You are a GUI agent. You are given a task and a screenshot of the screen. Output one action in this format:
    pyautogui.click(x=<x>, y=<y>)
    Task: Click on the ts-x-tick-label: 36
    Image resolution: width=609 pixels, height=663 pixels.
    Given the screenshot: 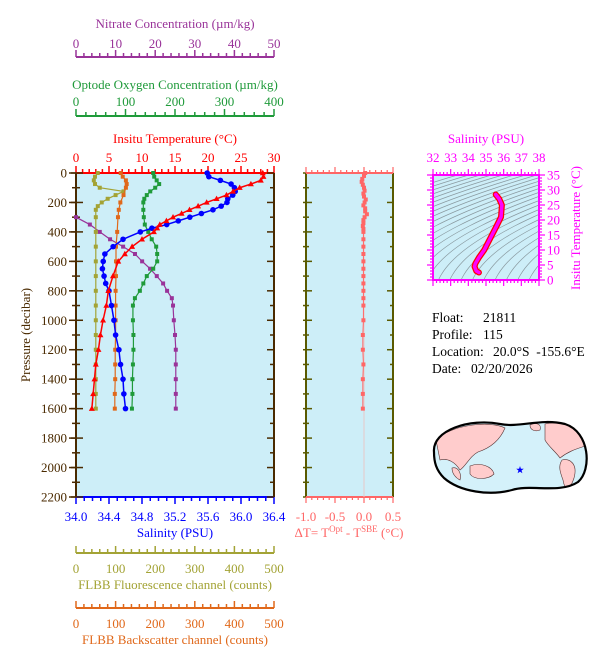 What is the action you would take?
    pyautogui.click(x=504, y=157)
    